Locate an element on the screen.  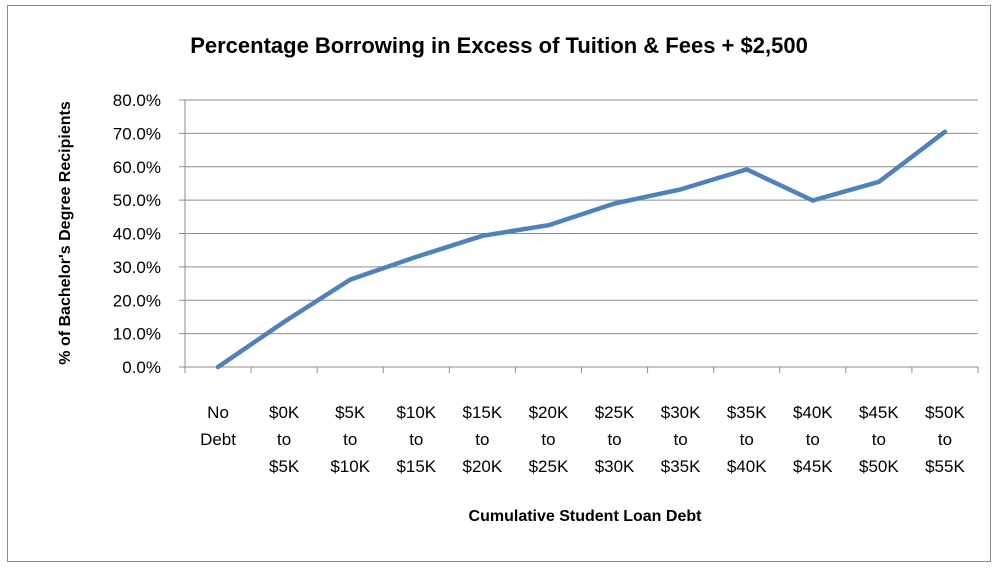
x-tick-label-line: $55K is located at coordinates (945, 466).